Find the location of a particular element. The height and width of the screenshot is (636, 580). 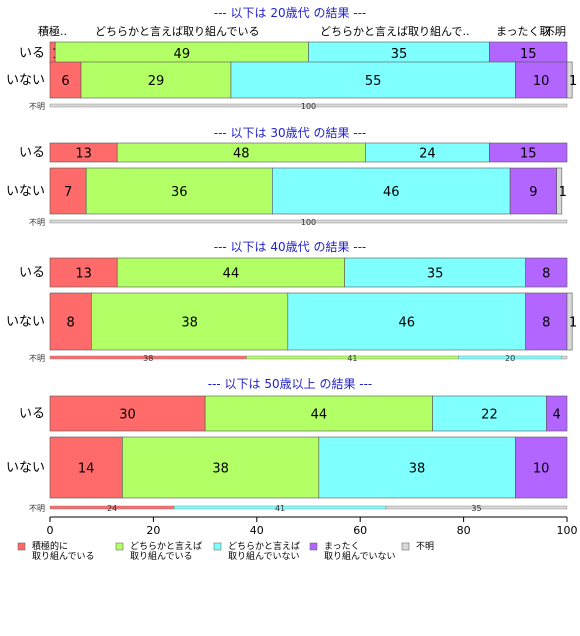

data-label: 24 is located at coordinates (427, 154).